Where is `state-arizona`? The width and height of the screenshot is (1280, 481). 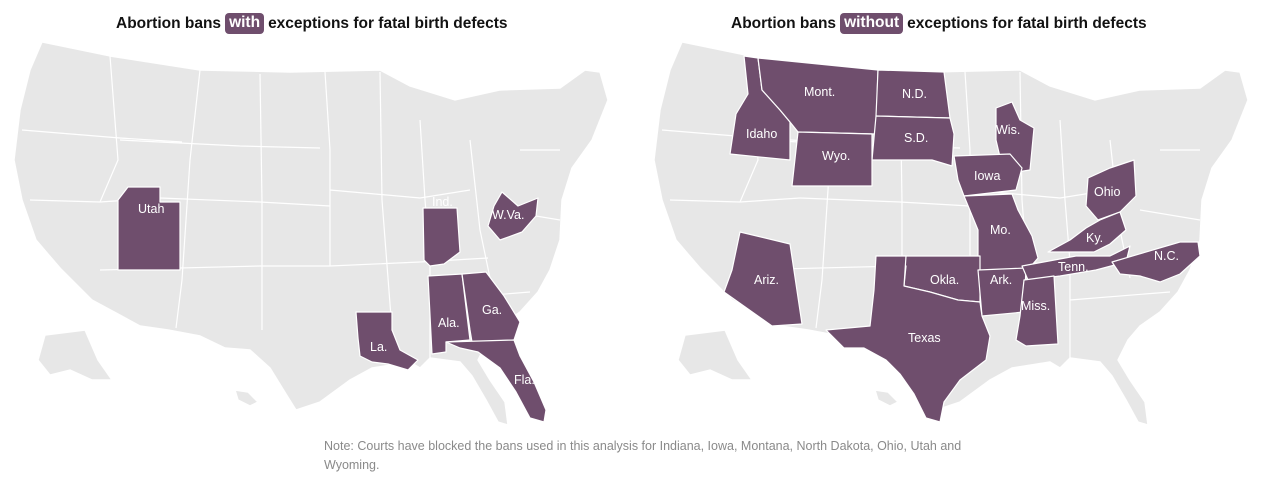
state-arizona is located at coordinates (763, 279).